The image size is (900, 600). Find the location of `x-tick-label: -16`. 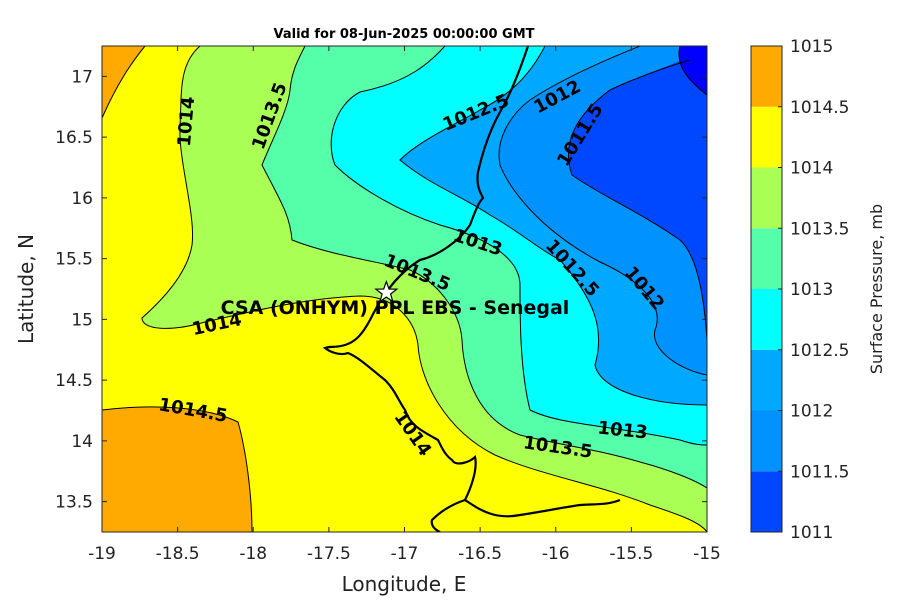

x-tick-label: -16 is located at coordinates (556, 554).